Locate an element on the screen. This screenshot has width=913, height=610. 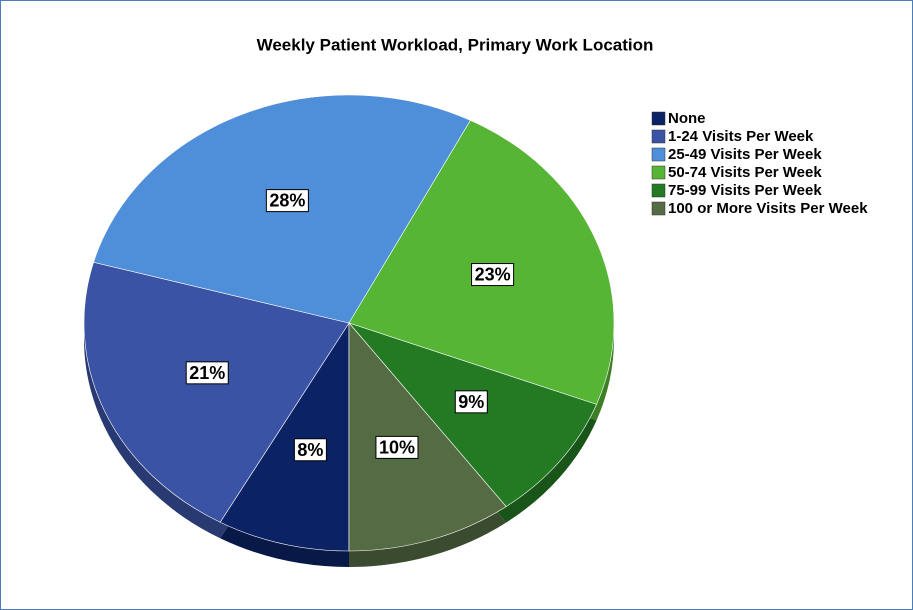
data-label-text: 9% is located at coordinates (471, 402).